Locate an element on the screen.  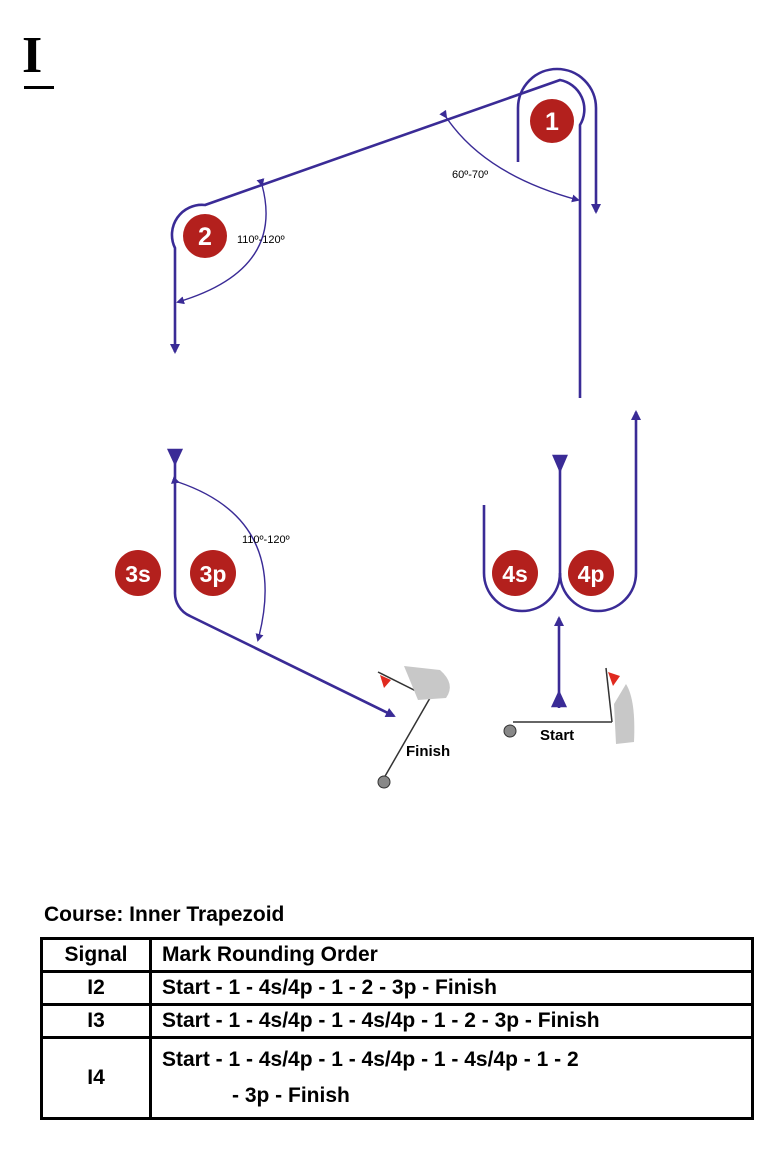
start-leg-marker is located at coordinates (559, 698).